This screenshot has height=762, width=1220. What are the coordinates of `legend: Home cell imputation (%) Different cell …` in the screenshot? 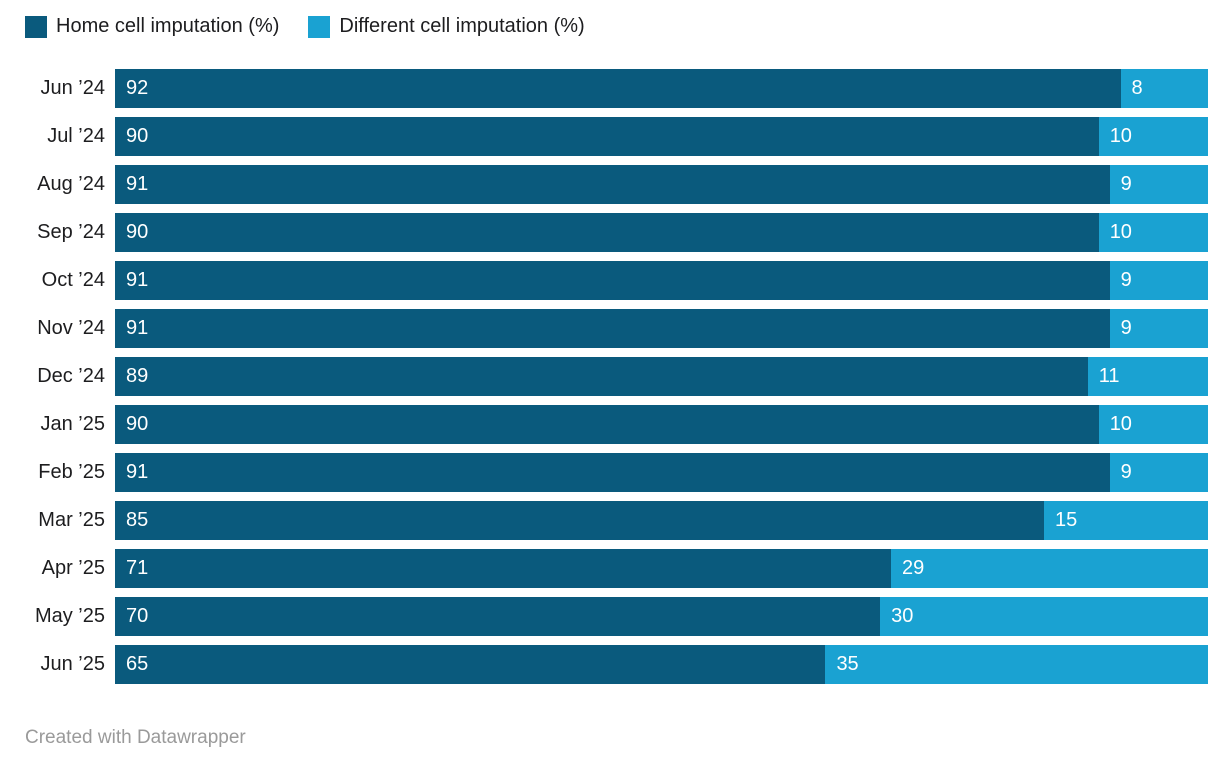 It's located at (305, 26).